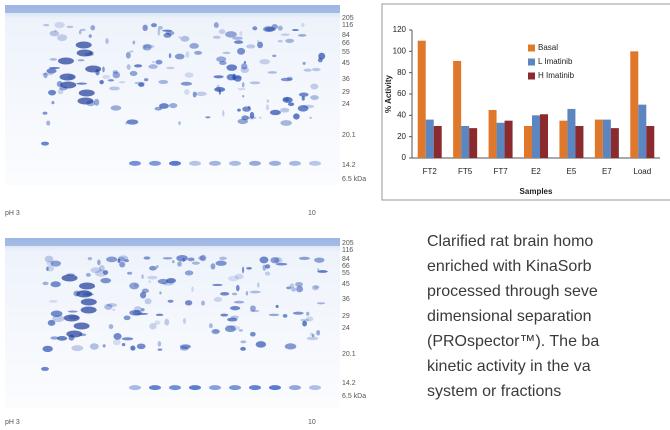  Describe the element at coordinates (346, 273) in the screenshot. I see `gel-marker-label: 55` at that location.